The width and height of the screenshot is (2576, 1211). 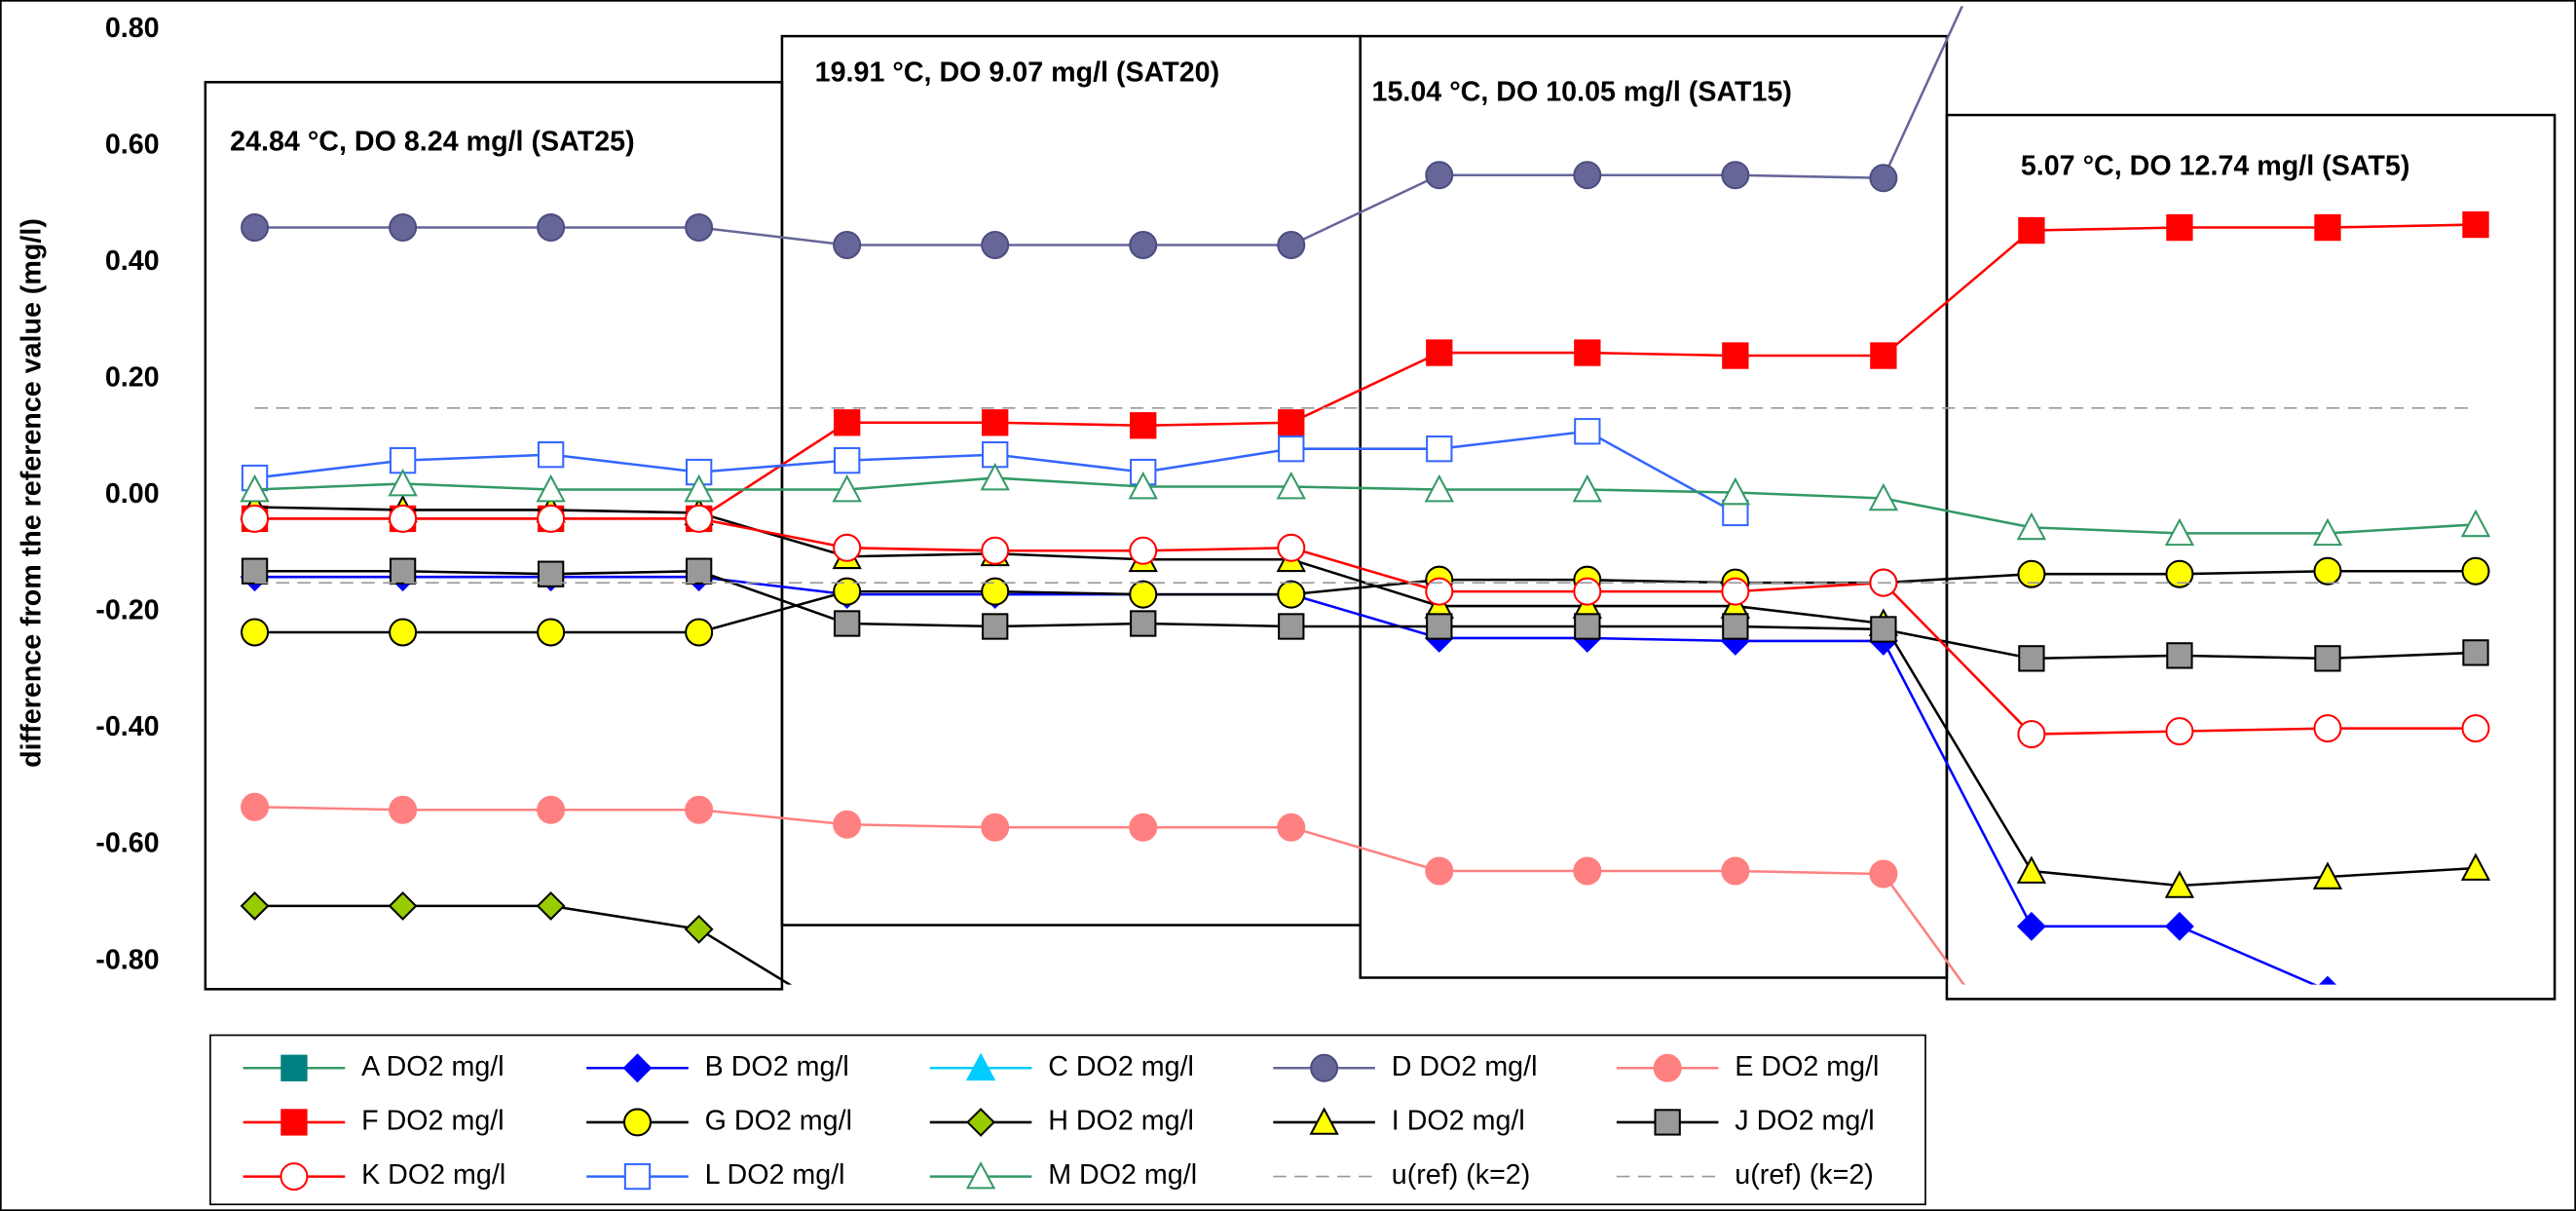 I want to click on legend-label: I DO2 mg/l, so click(x=1458, y=1122).